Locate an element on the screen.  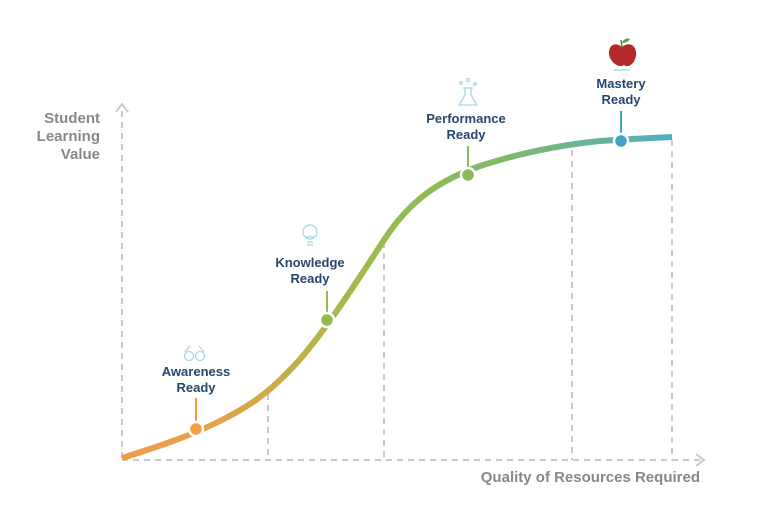
stage-knowledge-label: Knowledge Ready is located at coordinates (310, 271).